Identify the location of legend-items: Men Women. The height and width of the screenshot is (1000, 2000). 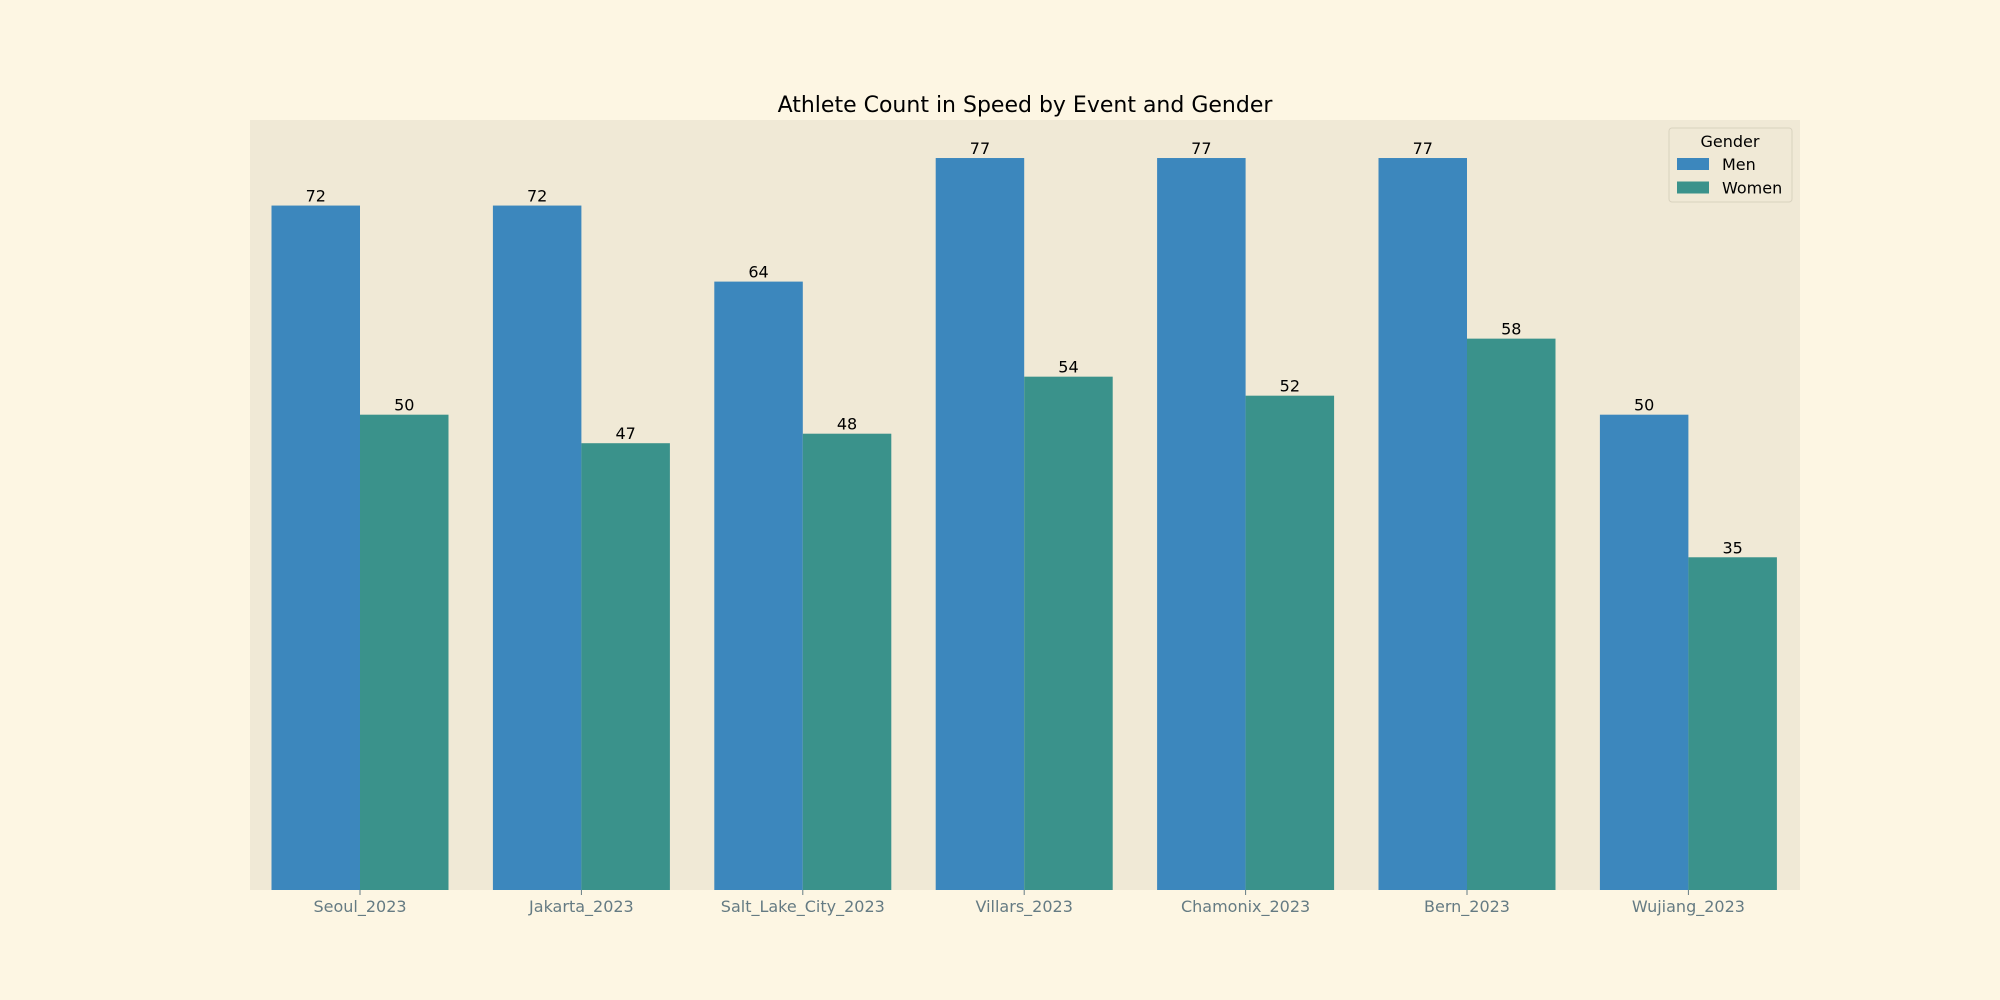
(1729, 176).